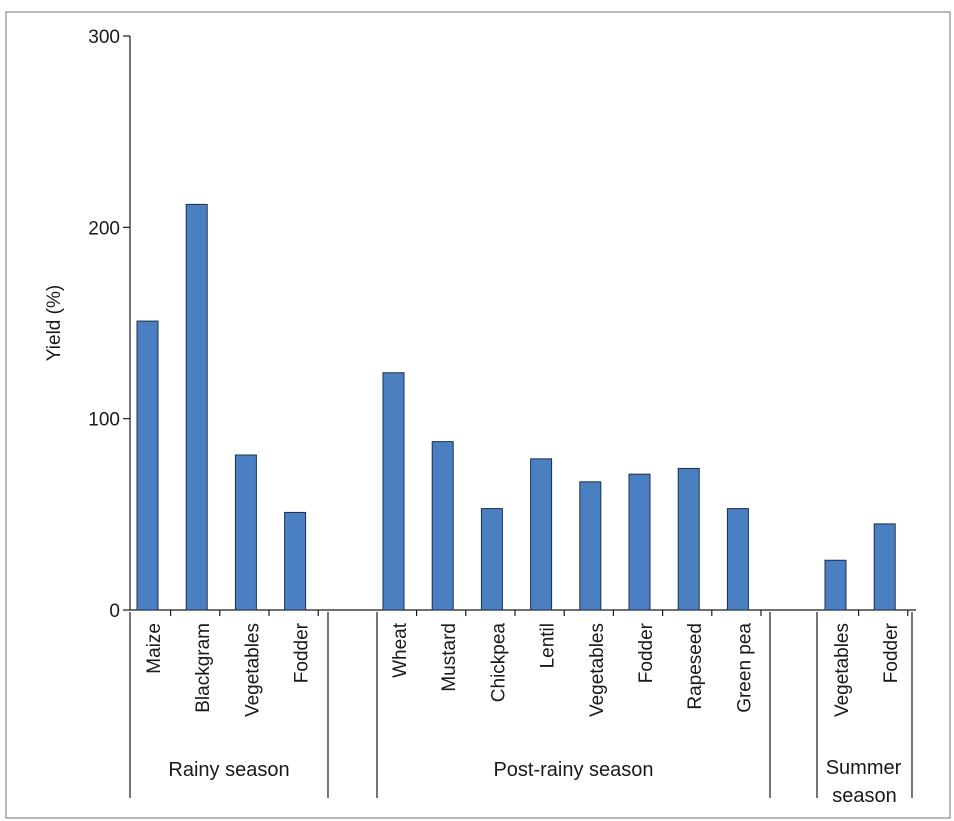 This screenshot has width=954, height=821. Describe the element at coordinates (864, 796) in the screenshot. I see `group-label-line2: season` at that location.